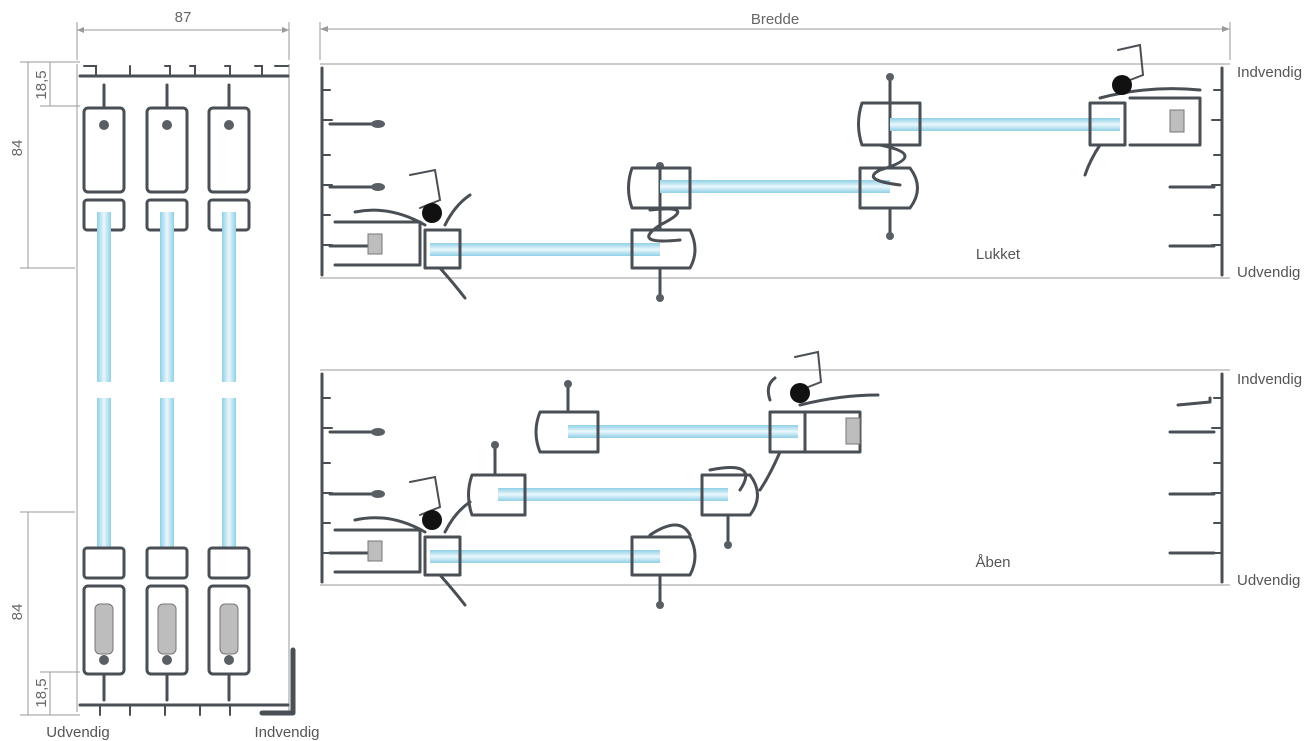 The width and height of the screenshot is (1315, 741). Describe the element at coordinates (525, 232) in the screenshot. I see `closed-sash-outer` at that location.